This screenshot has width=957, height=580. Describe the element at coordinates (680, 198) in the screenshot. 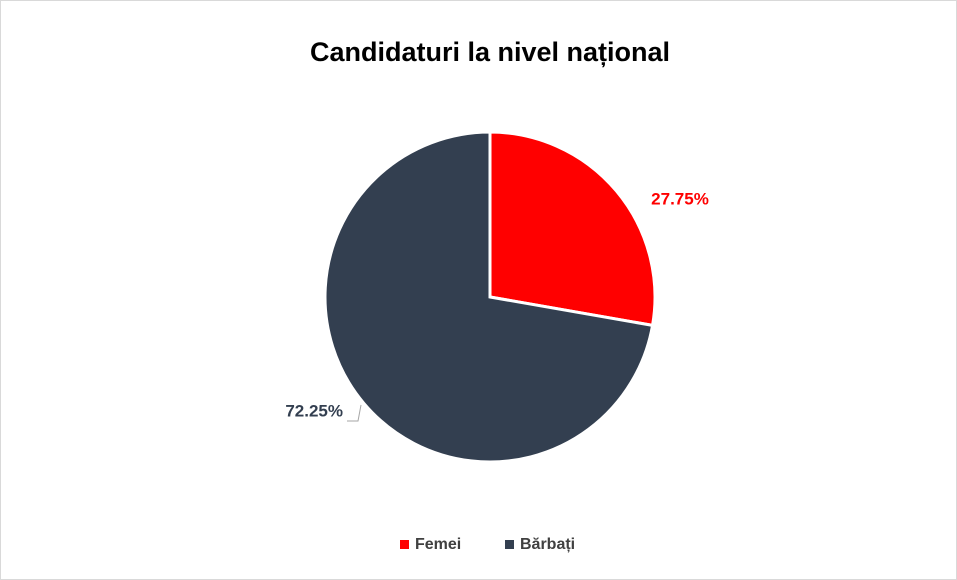

I see `data-label: 27.75%` at that location.